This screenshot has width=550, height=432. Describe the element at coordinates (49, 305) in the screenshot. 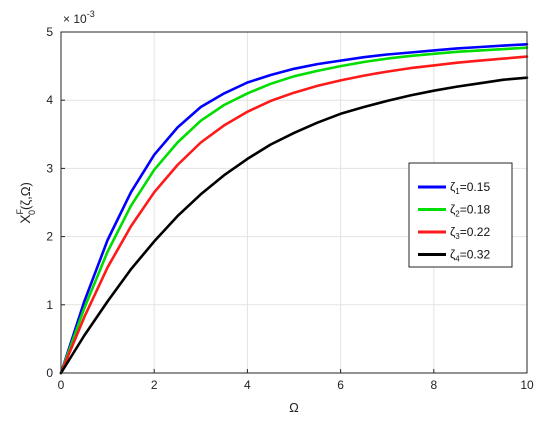

I see `y-tick-label: 1` at that location.